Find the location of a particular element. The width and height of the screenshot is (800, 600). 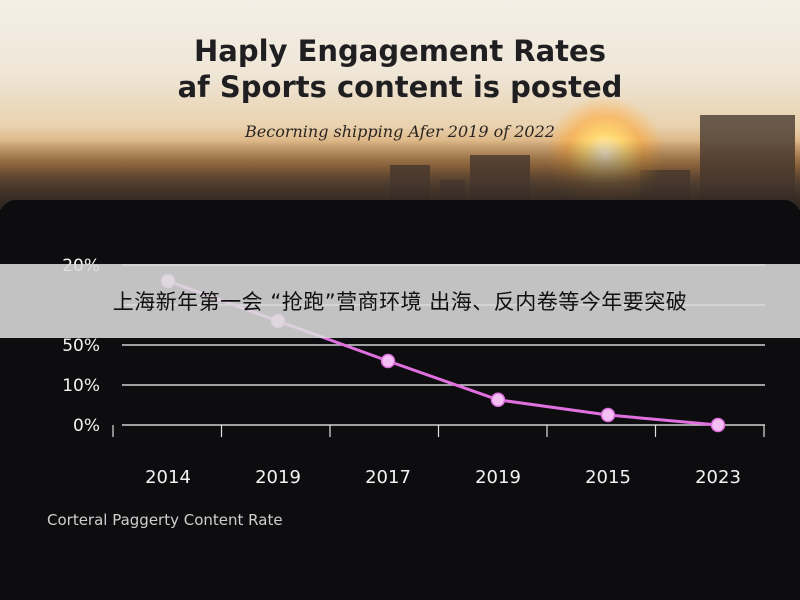

chart-subtitle: Becorning shipping Afer 2019 of 2022 is located at coordinates (400, 131).